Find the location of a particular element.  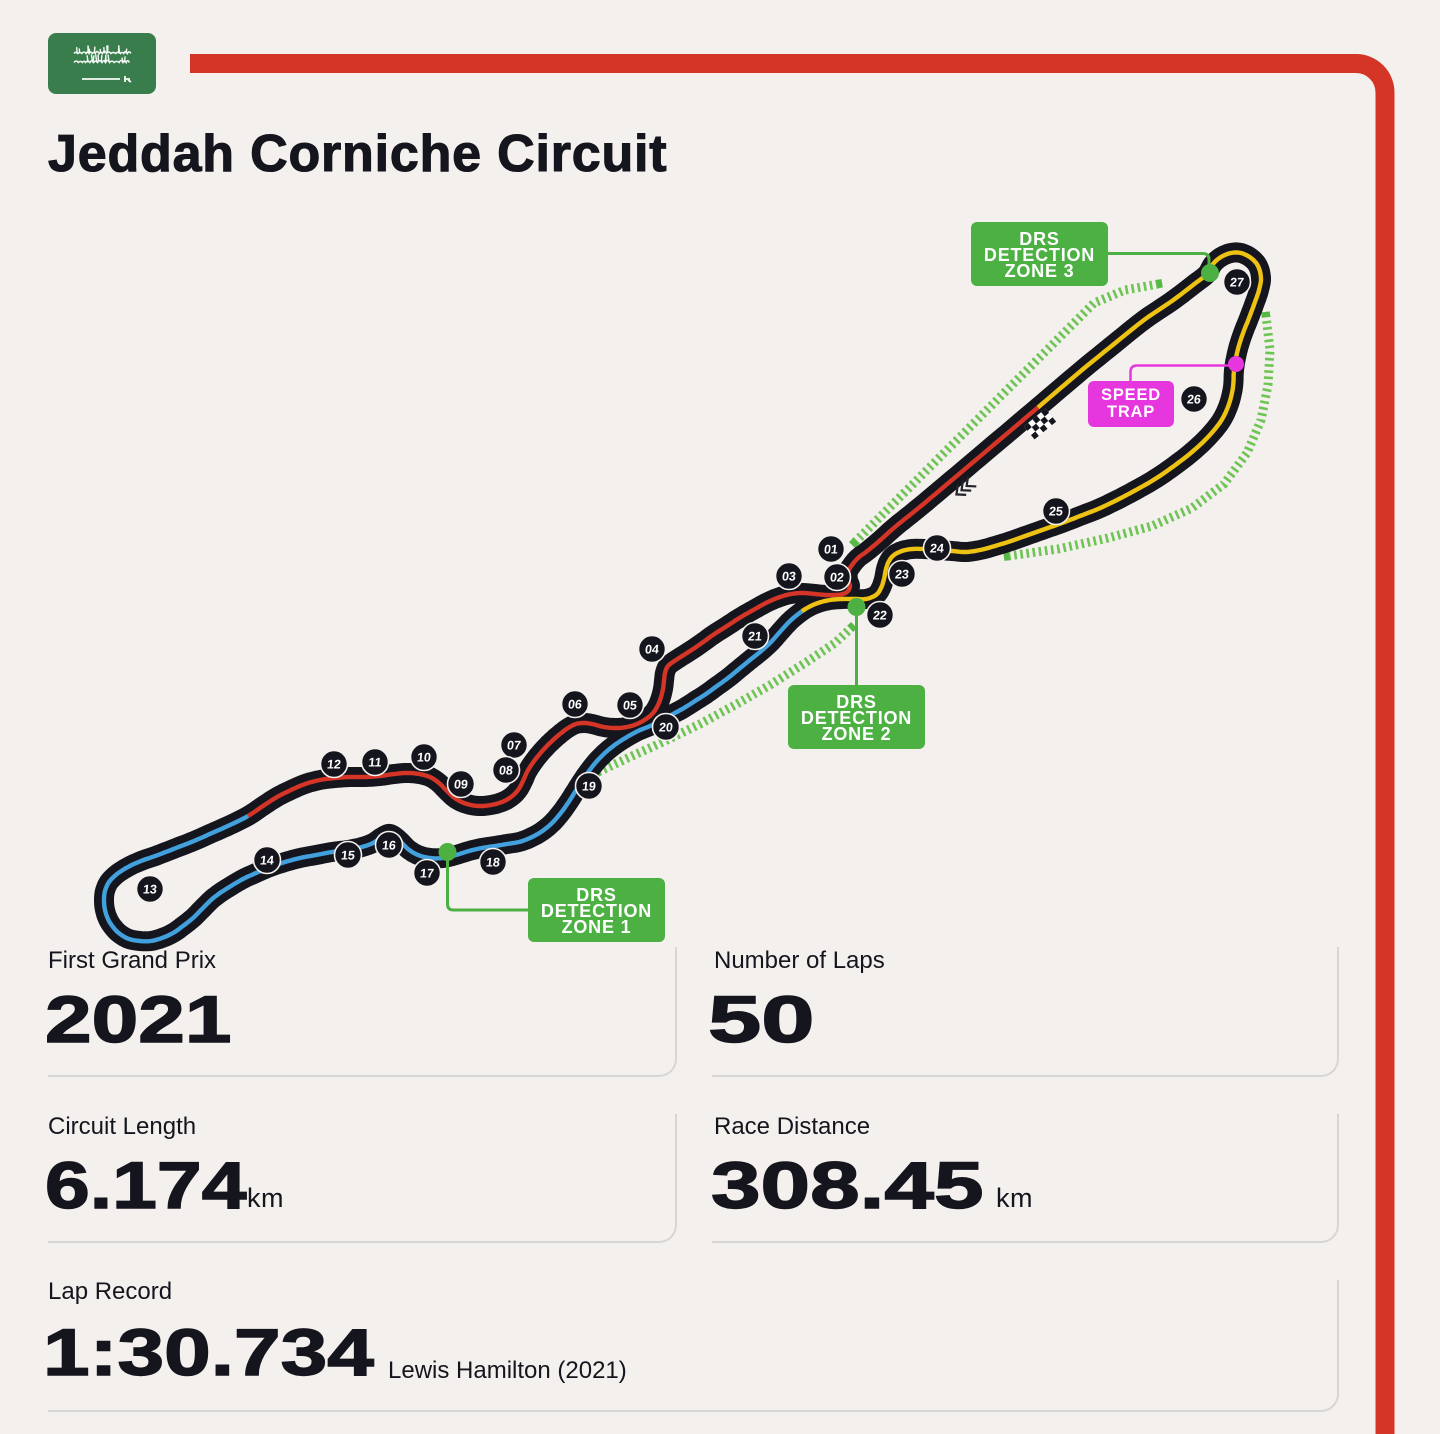

svg-text: 14 is located at coordinates (266, 860).